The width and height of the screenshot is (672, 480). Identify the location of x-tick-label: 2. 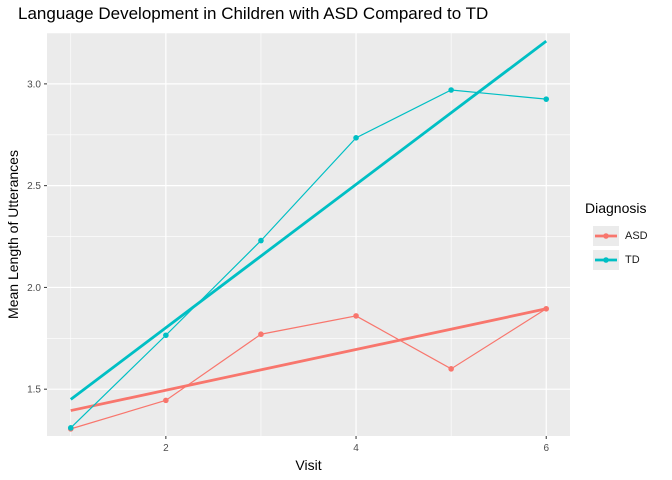
(166, 448).